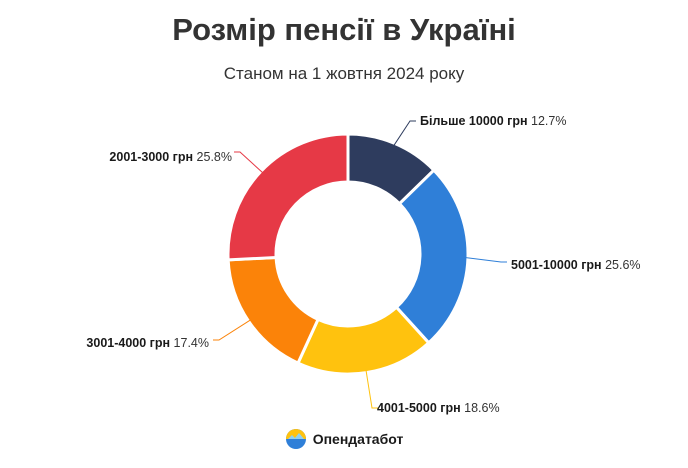 This screenshot has width=688, height=468. Describe the element at coordinates (344, 73) in the screenshot. I see `chart-subtitle: Станом на 1 жовтня 2024 року` at that location.